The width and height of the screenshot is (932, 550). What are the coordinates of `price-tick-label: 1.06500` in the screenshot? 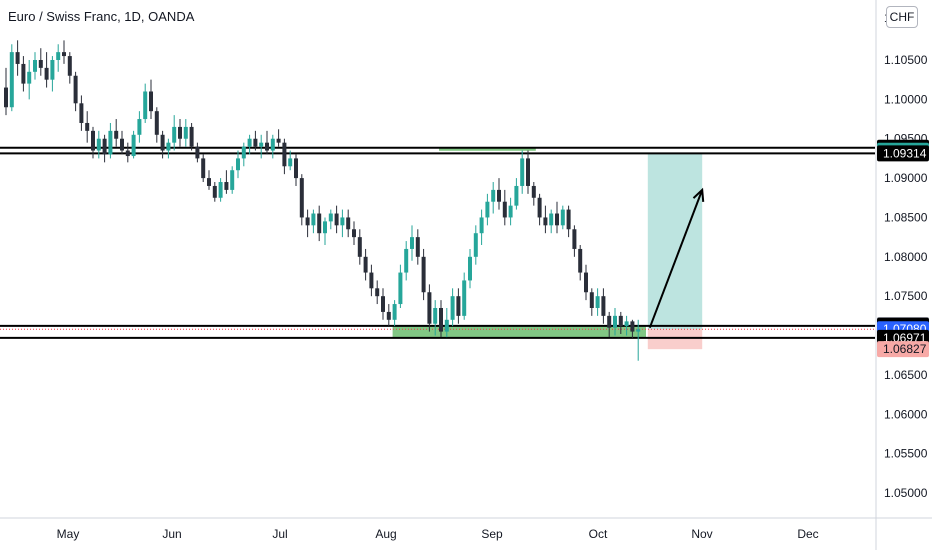 It's located at (906, 375).